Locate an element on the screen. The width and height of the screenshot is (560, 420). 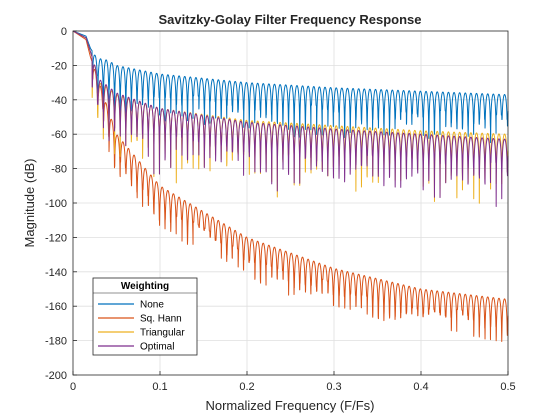
x-tick-label: 0.5 is located at coordinates (507, 387).